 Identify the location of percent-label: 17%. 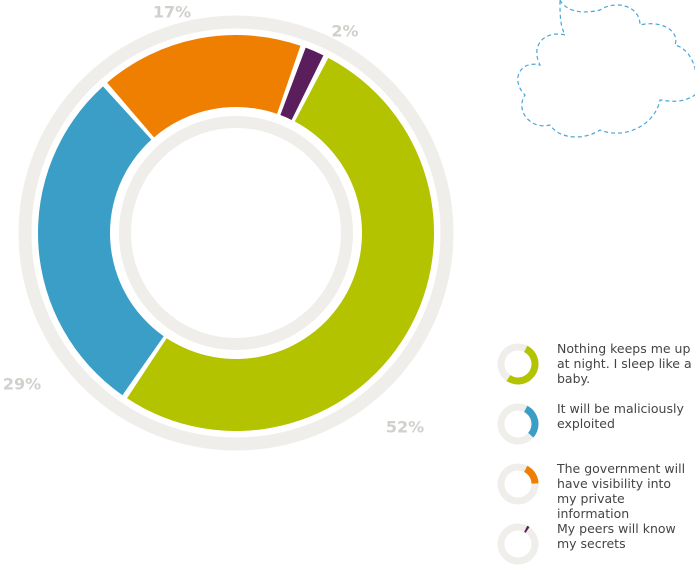
(172, 12).